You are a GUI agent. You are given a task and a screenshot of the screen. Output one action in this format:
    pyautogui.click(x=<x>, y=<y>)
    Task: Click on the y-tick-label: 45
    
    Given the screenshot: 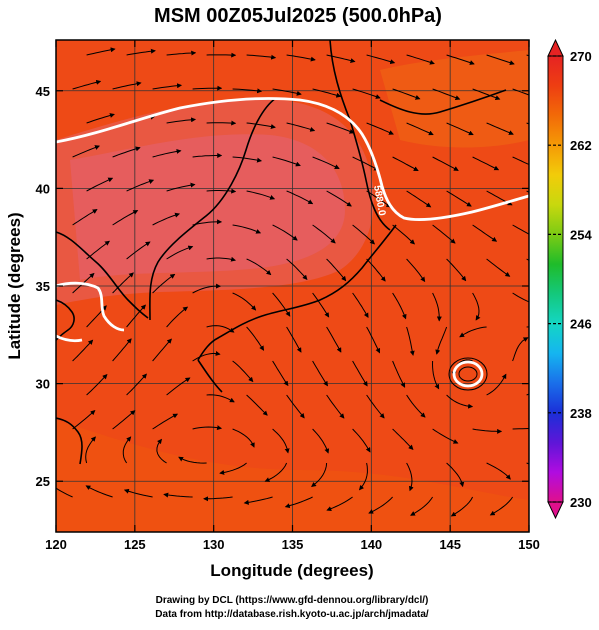 What is the action you would take?
    pyautogui.click(x=43, y=91)
    